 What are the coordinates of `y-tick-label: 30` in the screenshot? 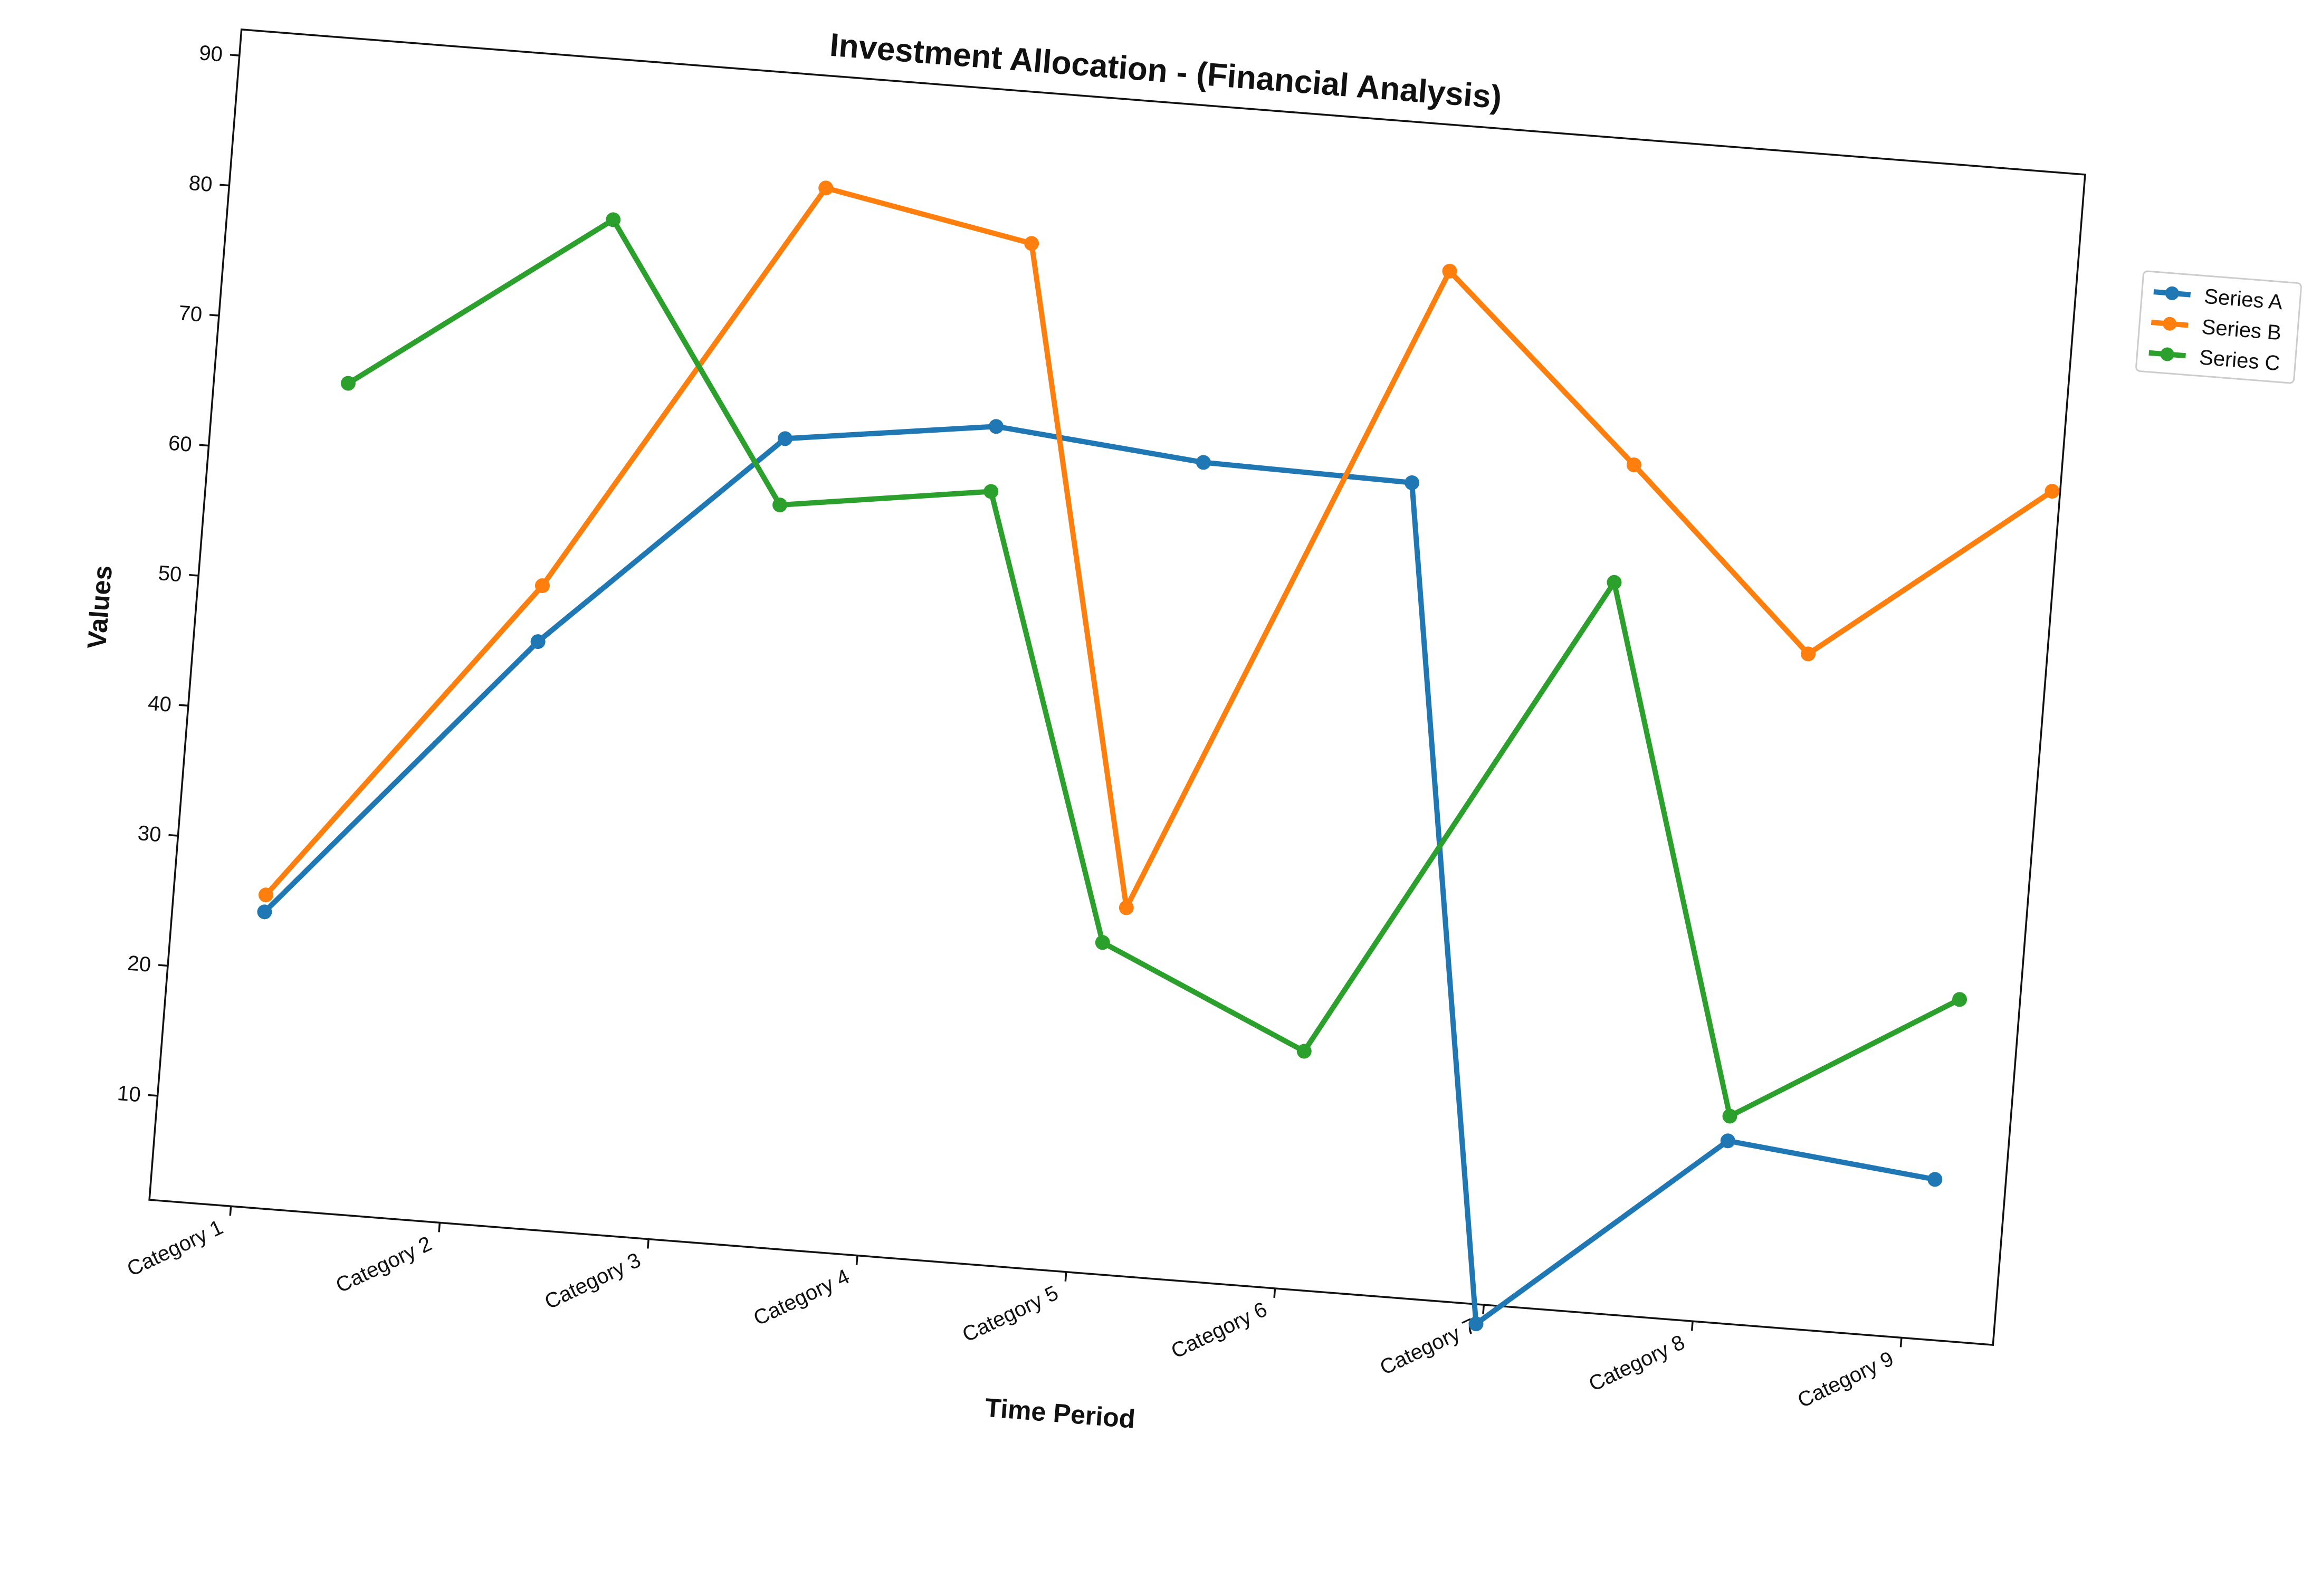 It's located at (150, 833).